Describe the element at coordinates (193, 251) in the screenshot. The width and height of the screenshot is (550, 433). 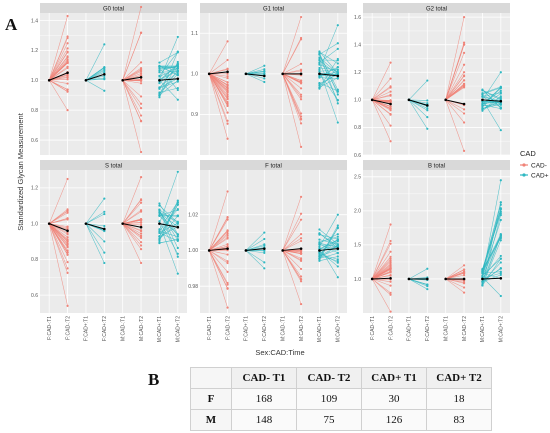
I see `y-tick-label: 1.00` at that location.